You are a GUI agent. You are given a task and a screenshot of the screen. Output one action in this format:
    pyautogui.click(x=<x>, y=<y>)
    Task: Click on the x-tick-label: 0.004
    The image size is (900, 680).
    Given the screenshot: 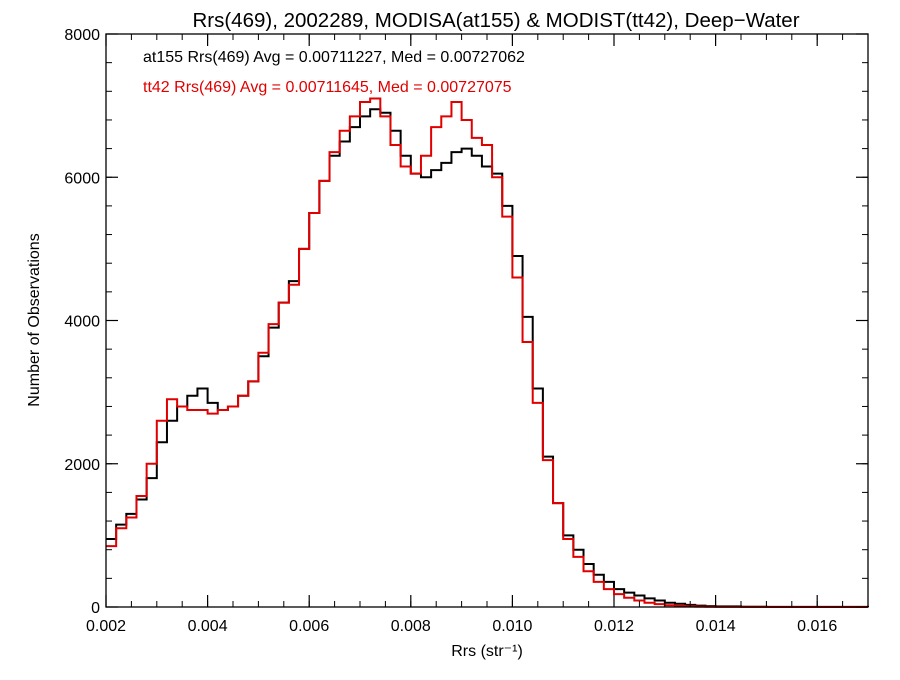 What is the action you would take?
    pyautogui.click(x=208, y=626)
    